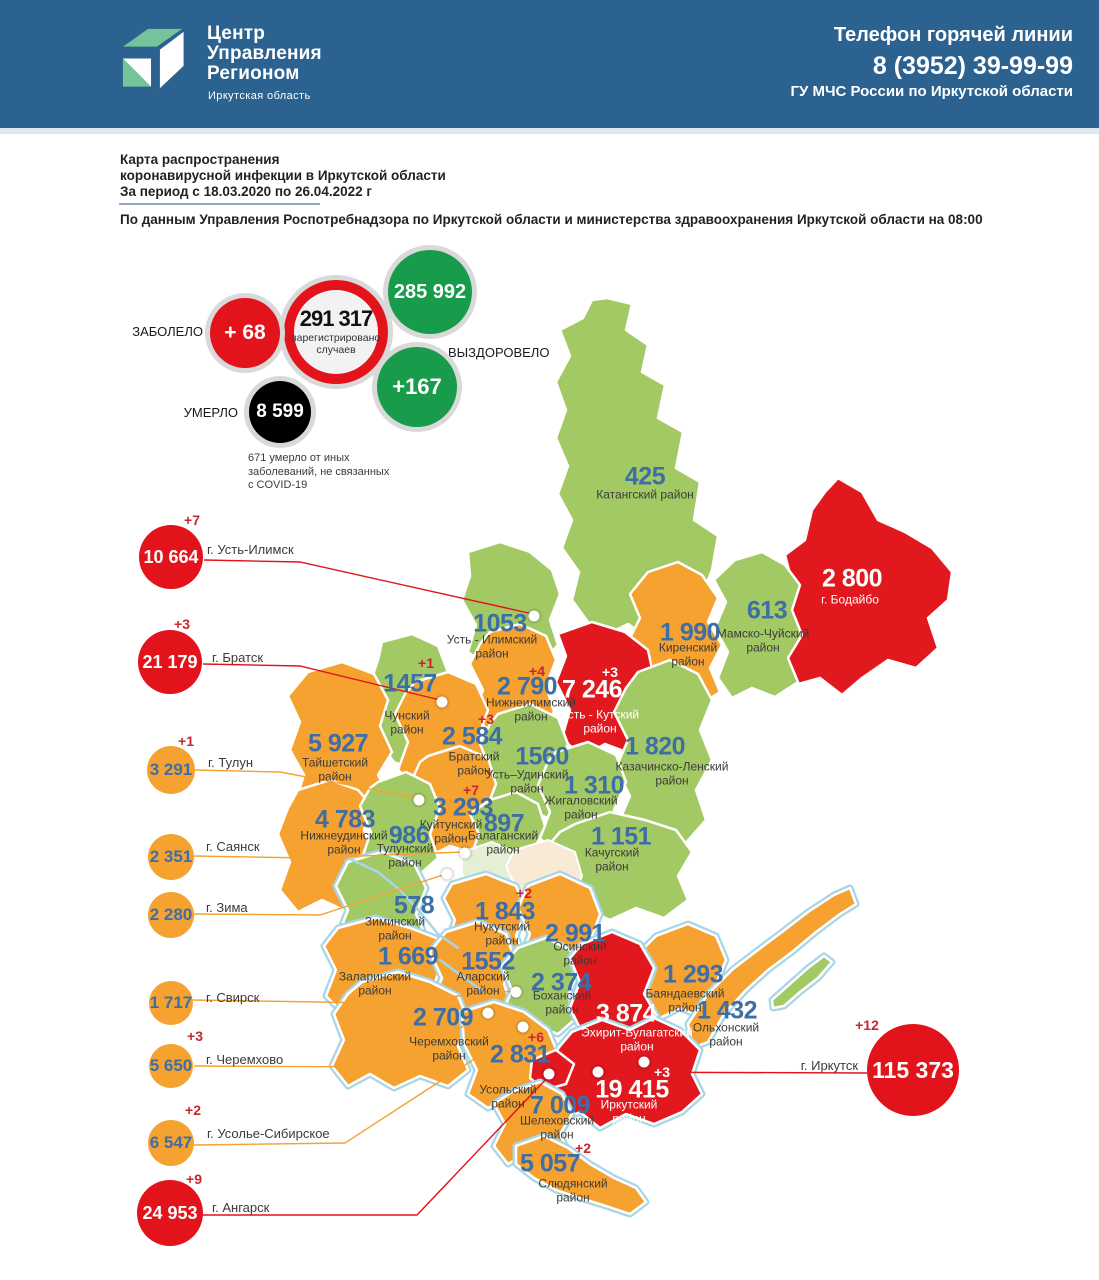 This screenshot has width=1099, height=1280. What do you see at coordinates (758, 625) in the screenshot?
I see `district-shape-mamsko-chuysky` at bounding box center [758, 625].